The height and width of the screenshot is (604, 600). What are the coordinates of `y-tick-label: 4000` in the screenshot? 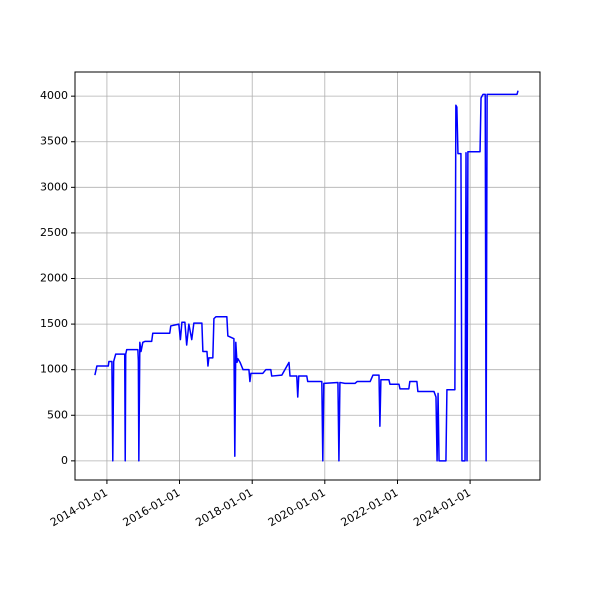 It's located at (54, 95).